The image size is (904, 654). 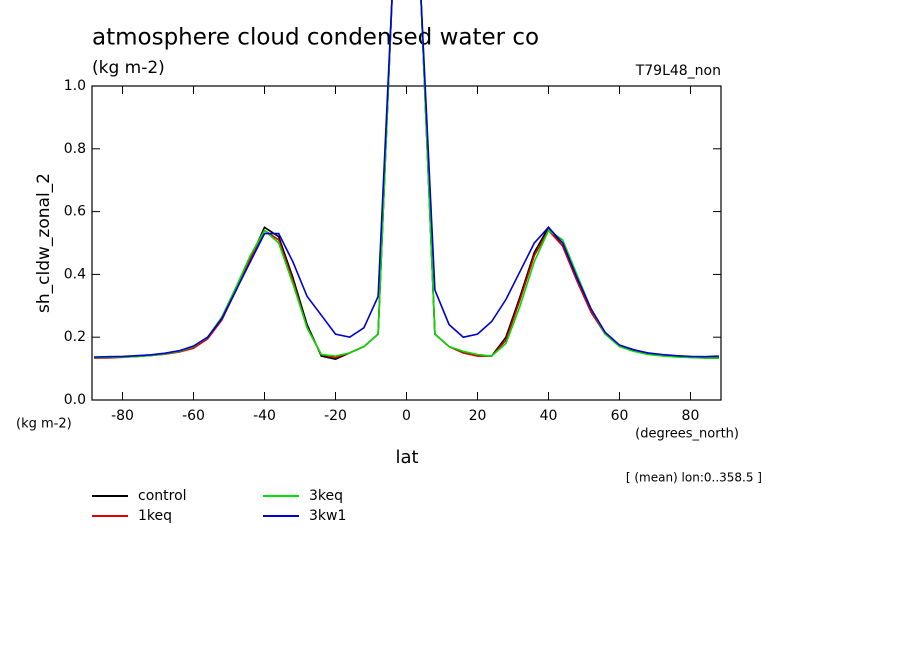 What do you see at coordinates (162, 496) in the screenshot?
I see `legend-label: control` at bounding box center [162, 496].